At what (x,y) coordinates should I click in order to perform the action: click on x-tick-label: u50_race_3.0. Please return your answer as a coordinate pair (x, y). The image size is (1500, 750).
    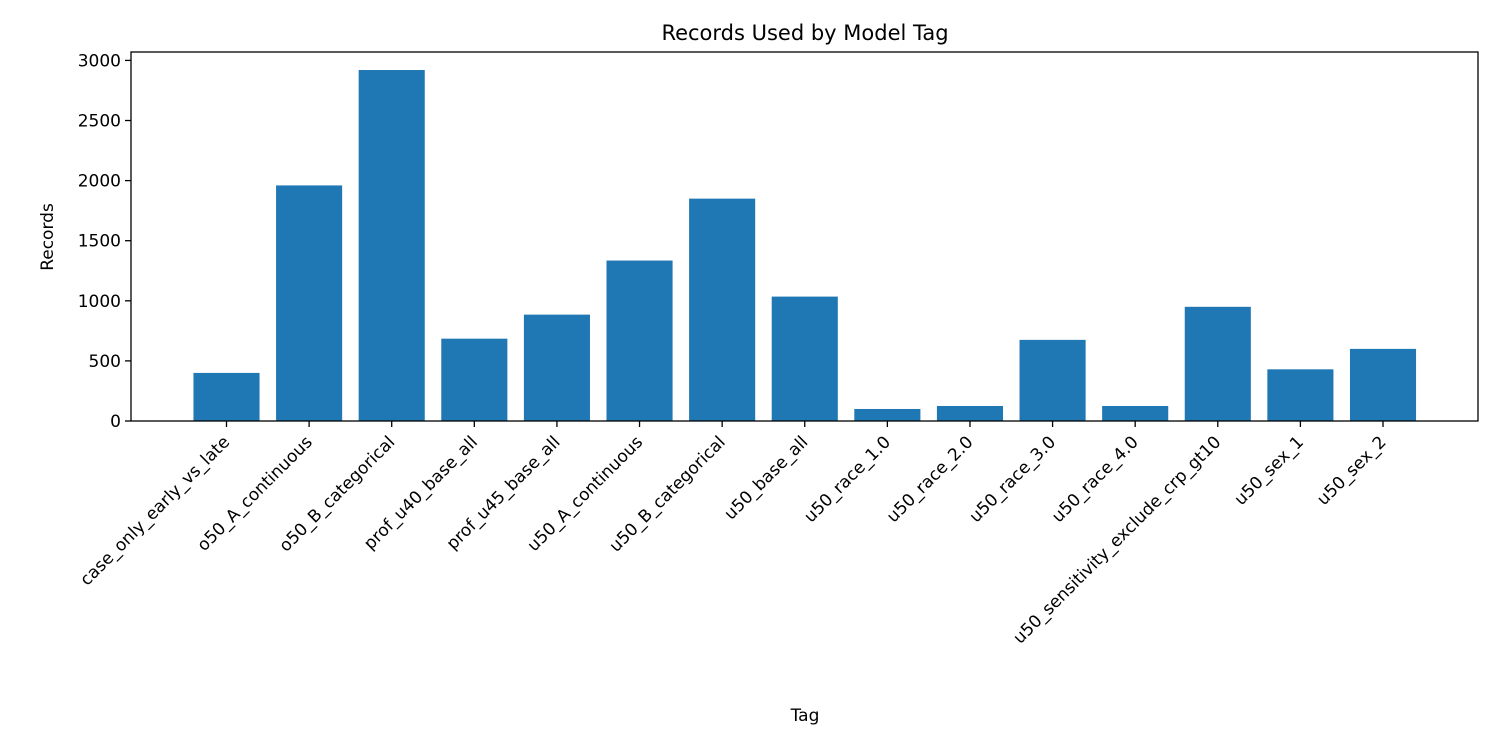
    Looking at the image, I should click on (1013, 479).